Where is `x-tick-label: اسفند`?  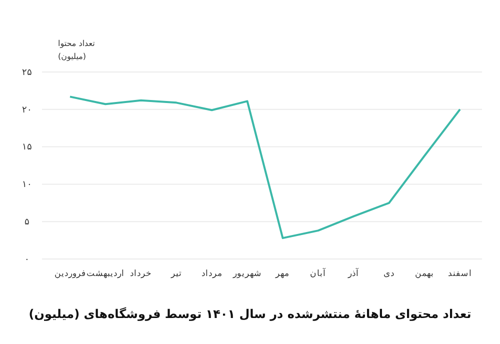 x-tick-label: اسفند is located at coordinates (460, 273).